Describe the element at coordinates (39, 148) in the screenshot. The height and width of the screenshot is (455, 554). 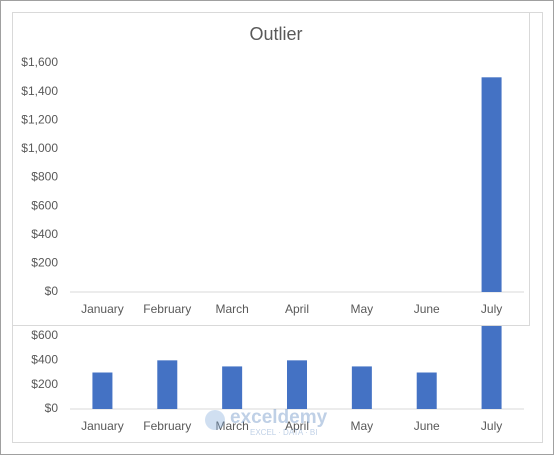
I see `y-tick-label: $1,000` at that location.